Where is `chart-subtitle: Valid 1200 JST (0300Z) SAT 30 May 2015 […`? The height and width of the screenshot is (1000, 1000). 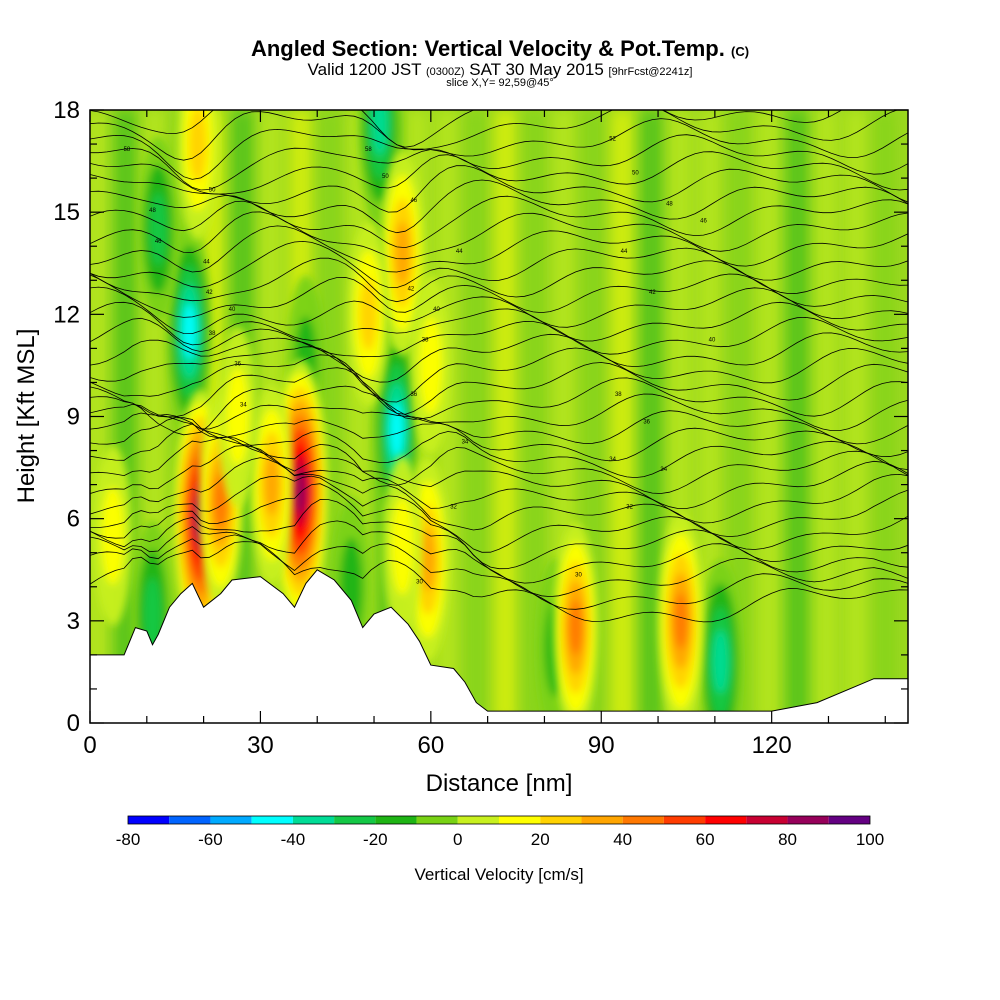
chart-subtitle: Valid 1200 JST (0300Z) SAT 30 May 2015 [… is located at coordinates (500, 70).